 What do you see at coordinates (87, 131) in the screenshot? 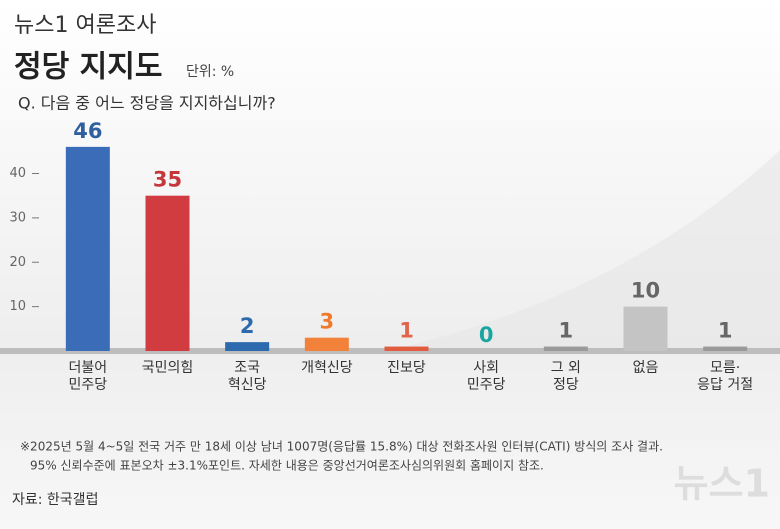
I see `value-label: 46` at bounding box center [87, 131].